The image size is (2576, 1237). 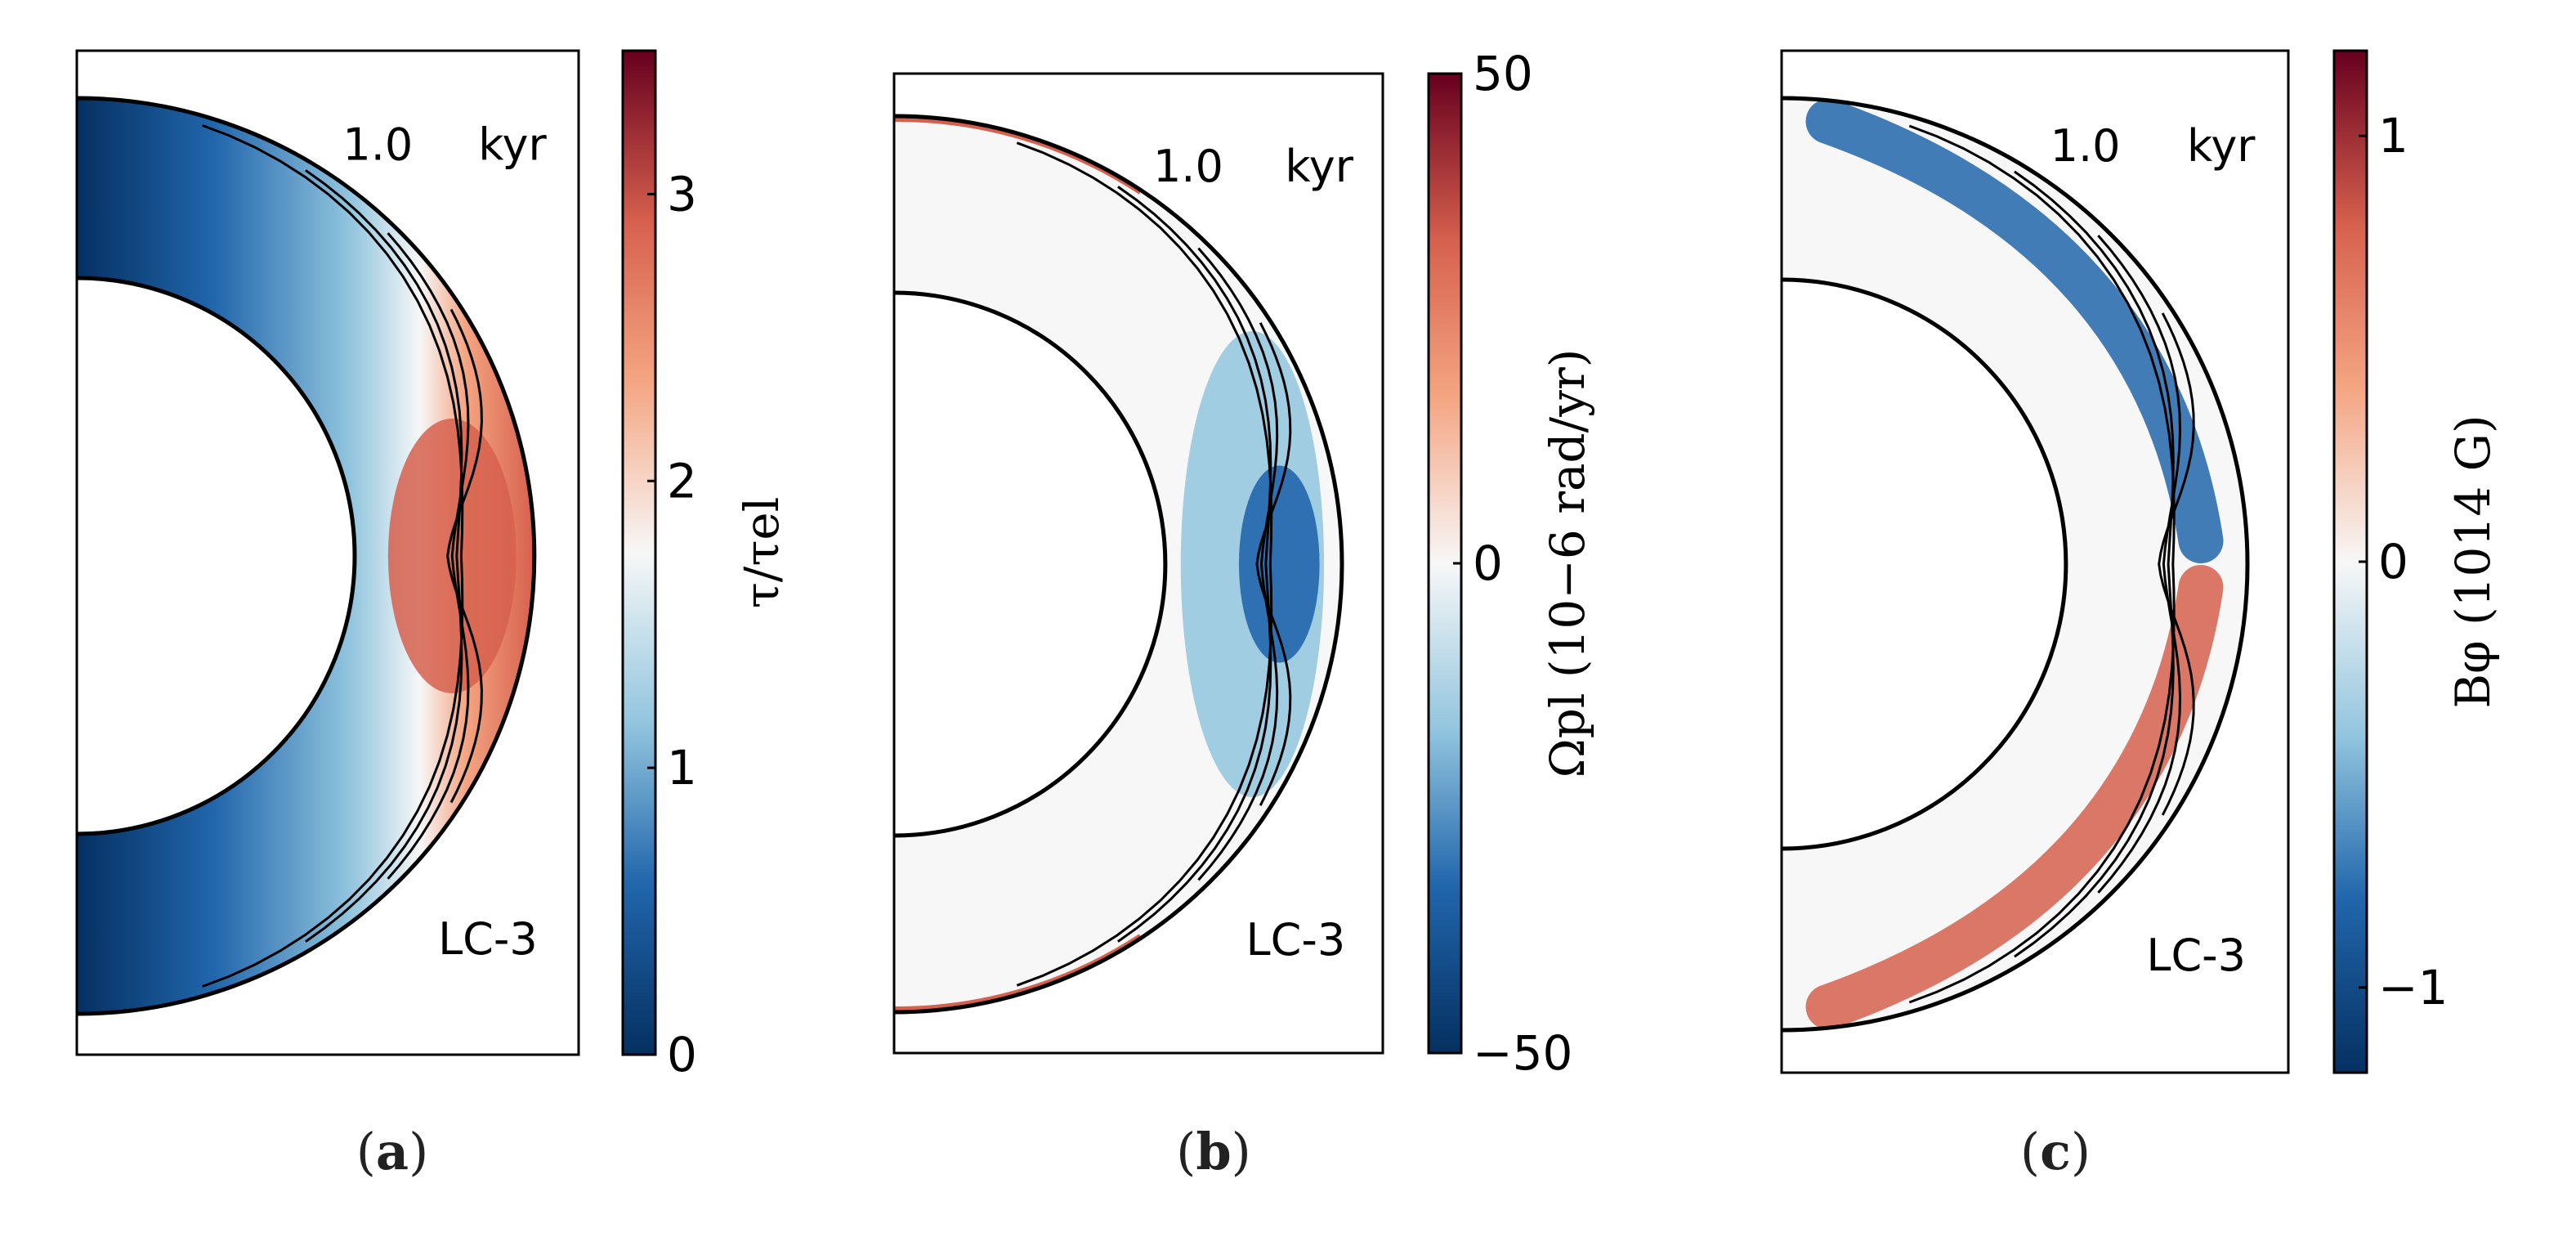 What do you see at coordinates (1522, 1053) in the screenshot?
I see `colorbar-tick-label: −50` at bounding box center [1522, 1053].